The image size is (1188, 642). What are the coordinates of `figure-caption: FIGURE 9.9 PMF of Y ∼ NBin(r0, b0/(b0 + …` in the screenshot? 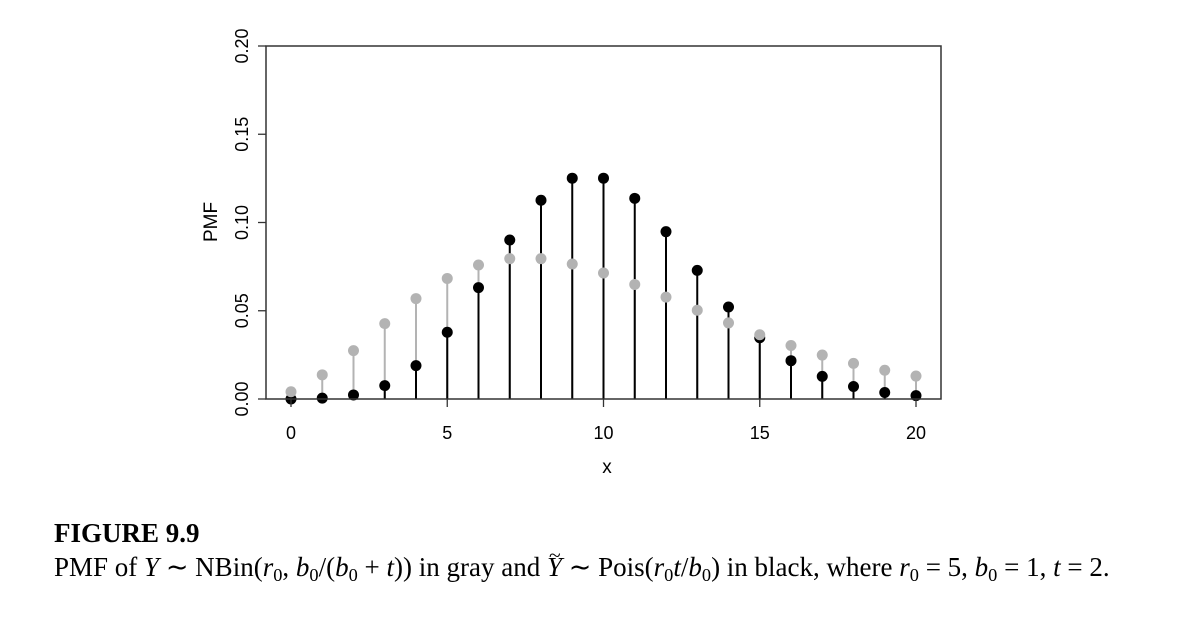 It's located at (594, 554).